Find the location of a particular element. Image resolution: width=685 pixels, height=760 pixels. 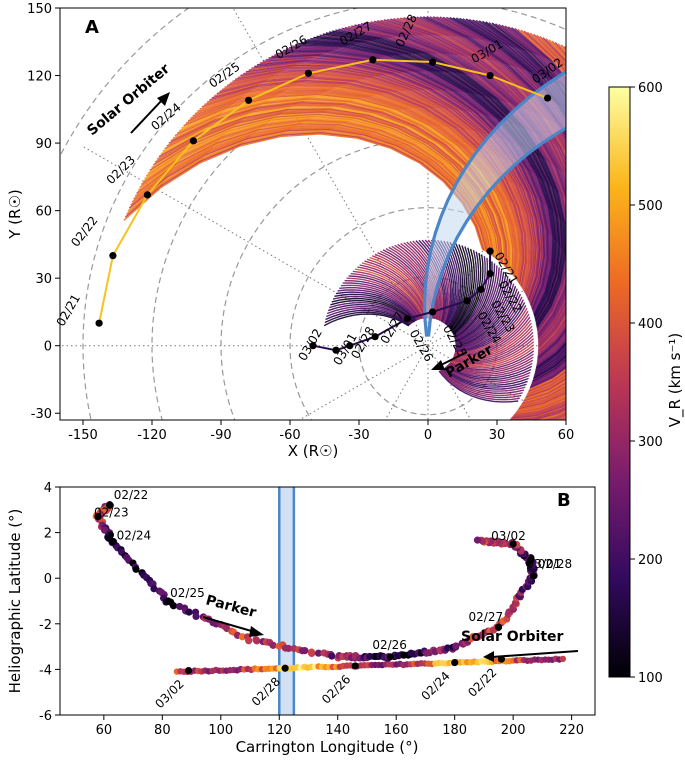

y-tick-label-b: 0 is located at coordinates (48, 579).